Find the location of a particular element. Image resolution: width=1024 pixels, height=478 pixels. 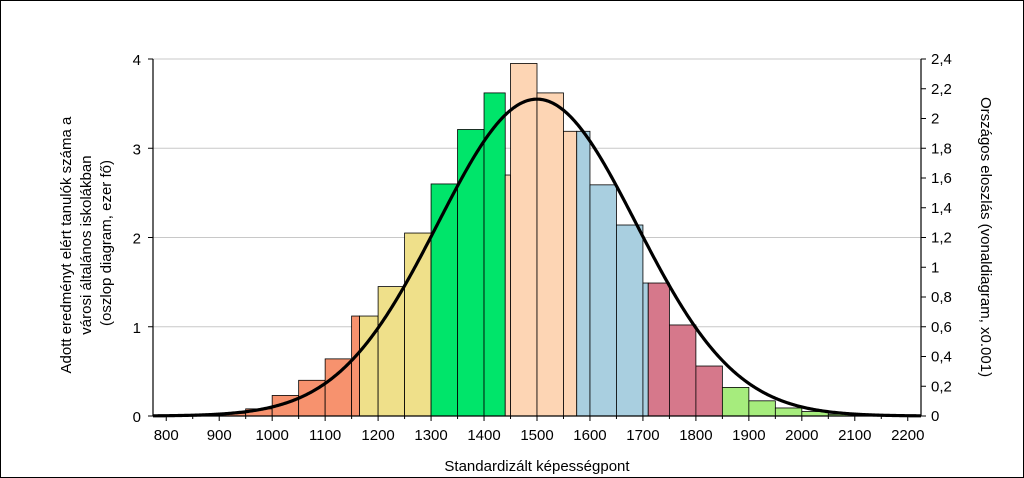

x-tick-label-13: 2100 is located at coordinates (854, 435).